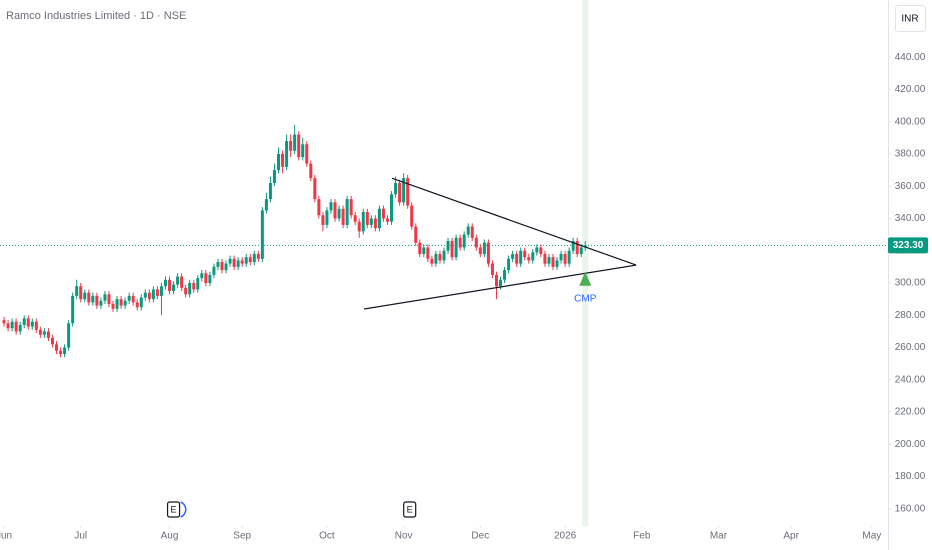  I want to click on cmp-arrow, so click(585, 278).